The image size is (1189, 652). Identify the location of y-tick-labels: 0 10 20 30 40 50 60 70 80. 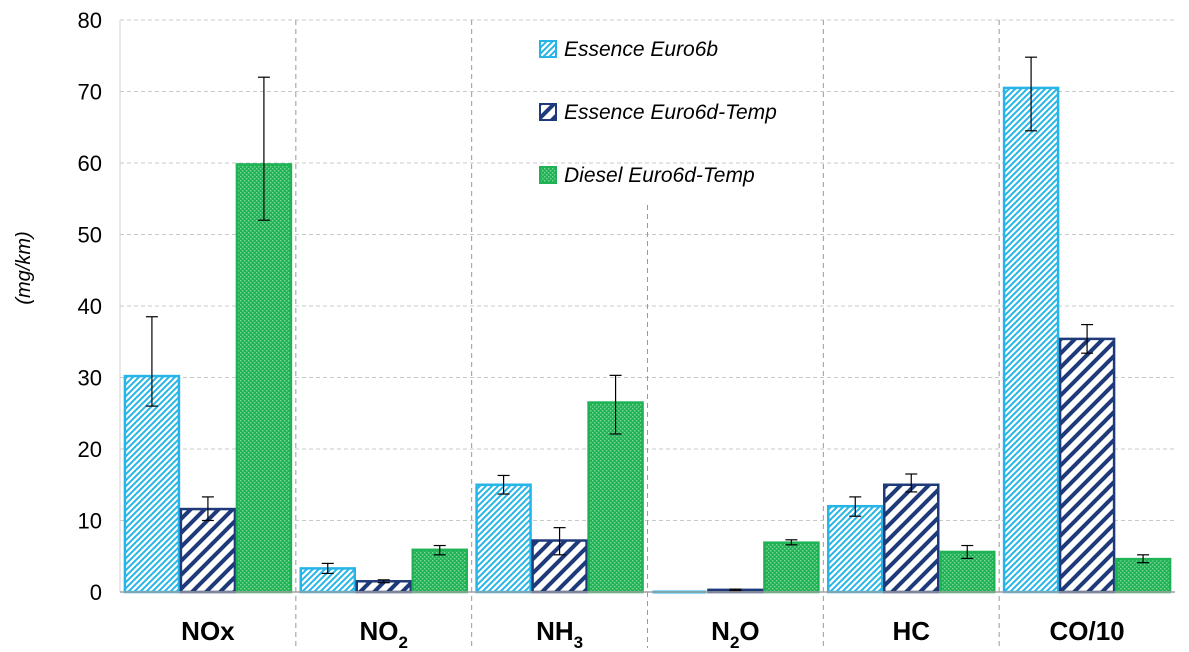
(90, 306).